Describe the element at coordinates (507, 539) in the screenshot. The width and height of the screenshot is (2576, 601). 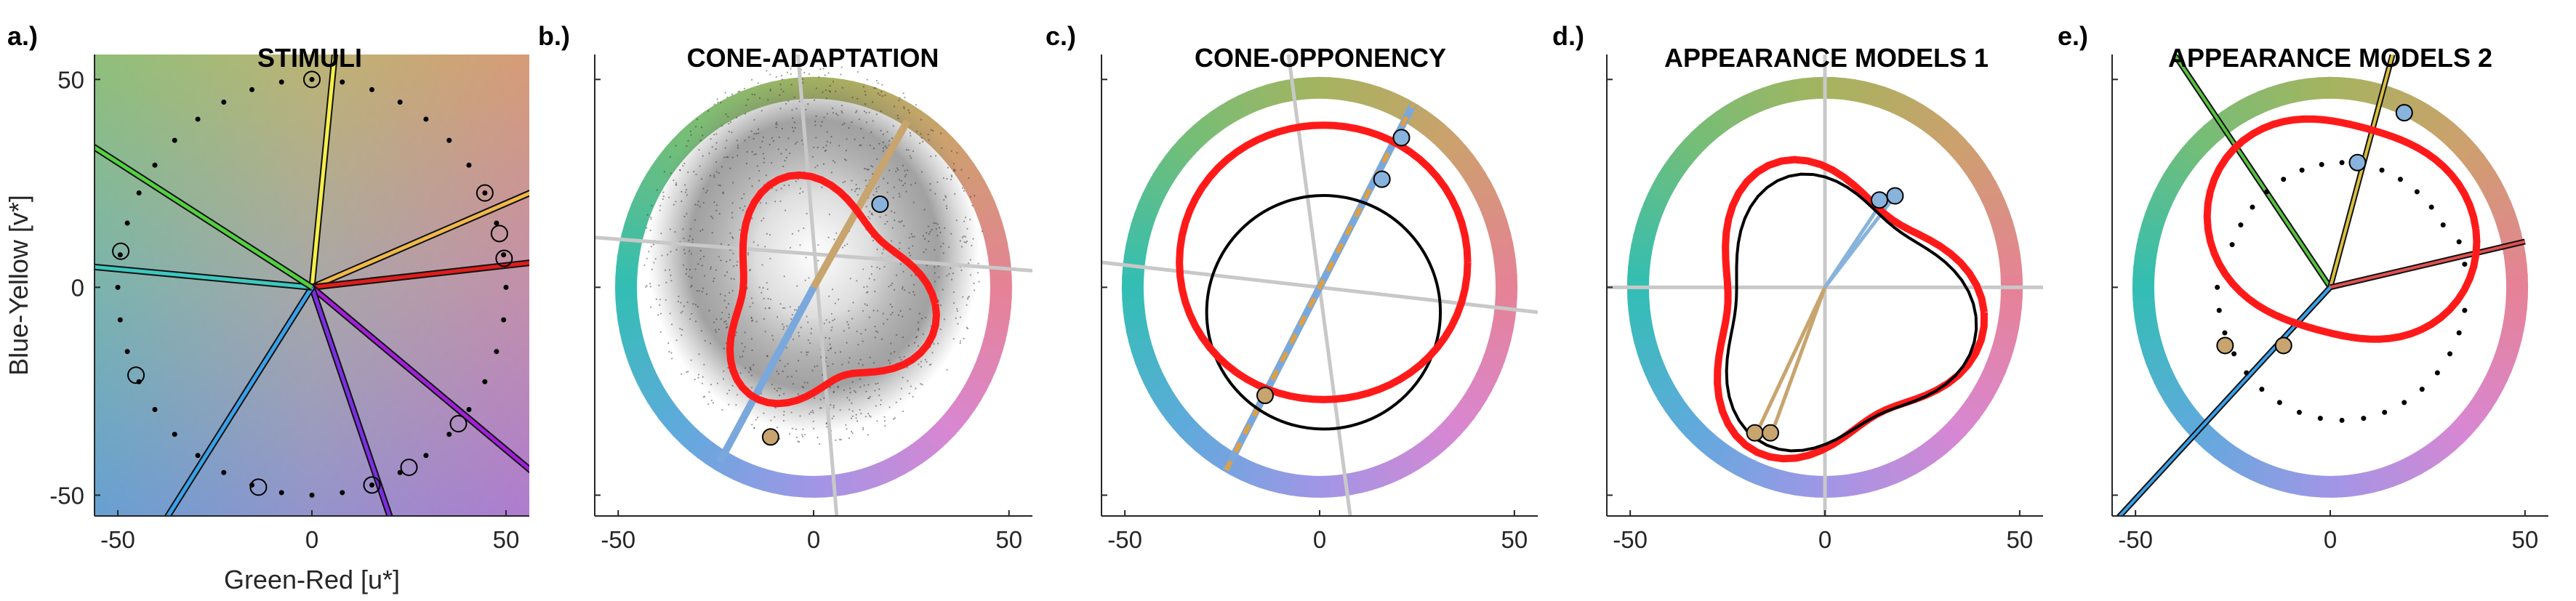
I see `x-tick-label: 50` at that location.